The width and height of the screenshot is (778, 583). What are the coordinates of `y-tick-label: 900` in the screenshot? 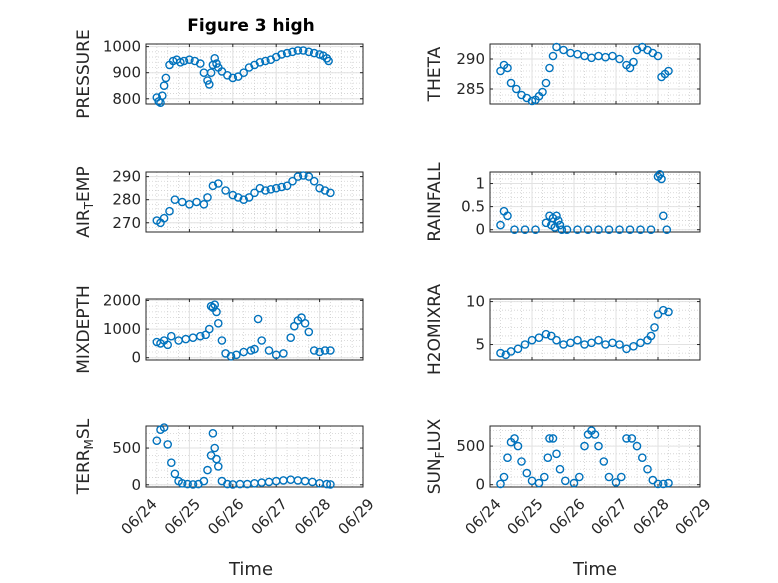 It's located at (126, 73).